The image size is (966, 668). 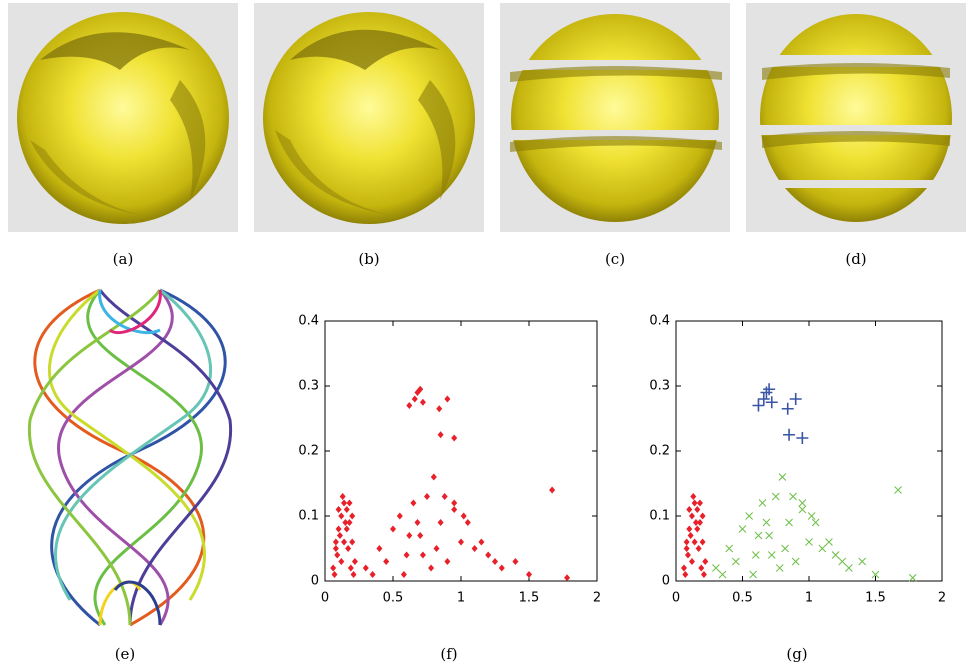 I want to click on x-tick-label: 2, so click(x=597, y=598).